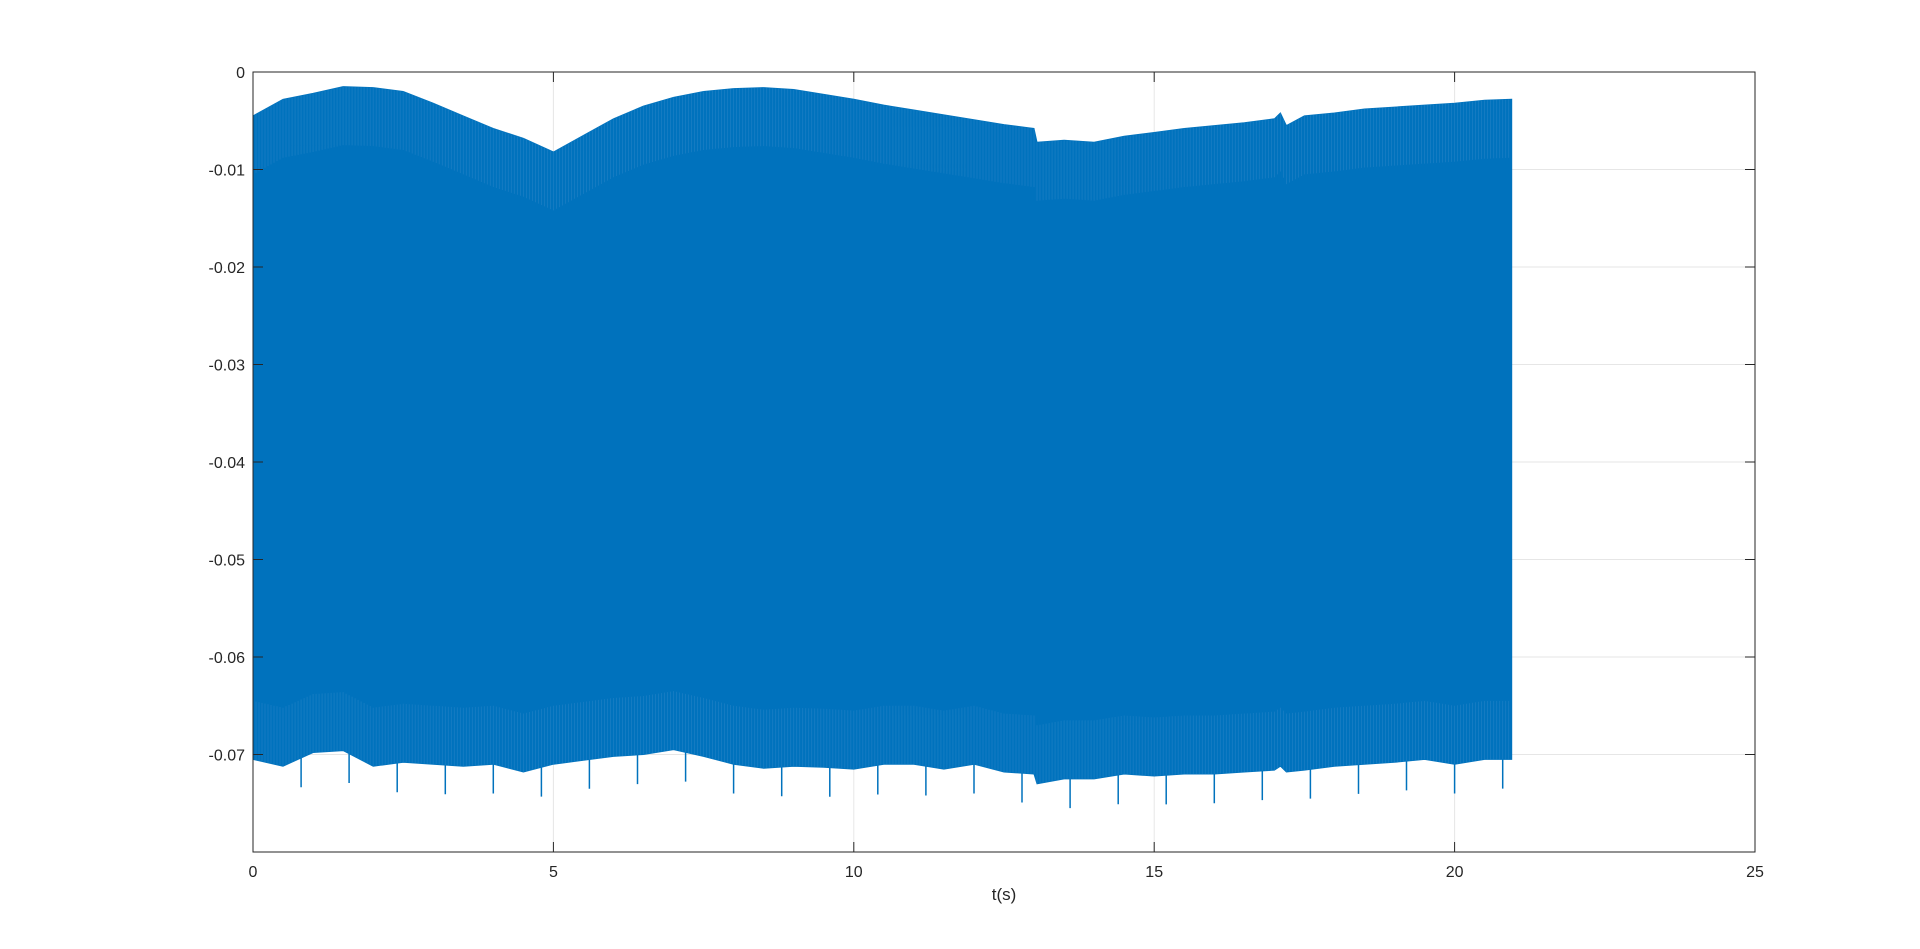 This screenshot has width=1920, height=949. What do you see at coordinates (1006, 872) in the screenshot?
I see `x-tick-labels: 0 5 10 15 20 25` at bounding box center [1006, 872].